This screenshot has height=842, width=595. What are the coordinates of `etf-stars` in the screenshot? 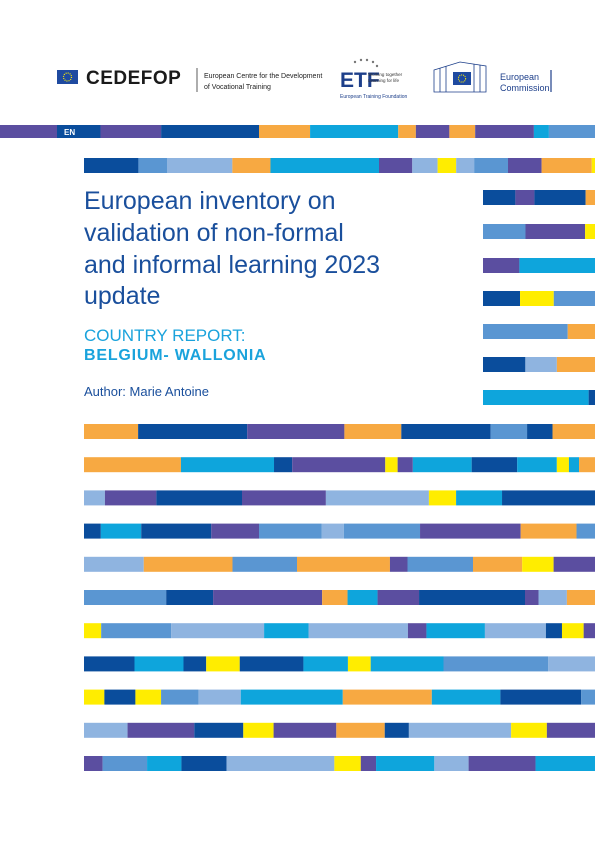 It's located at (366, 63).